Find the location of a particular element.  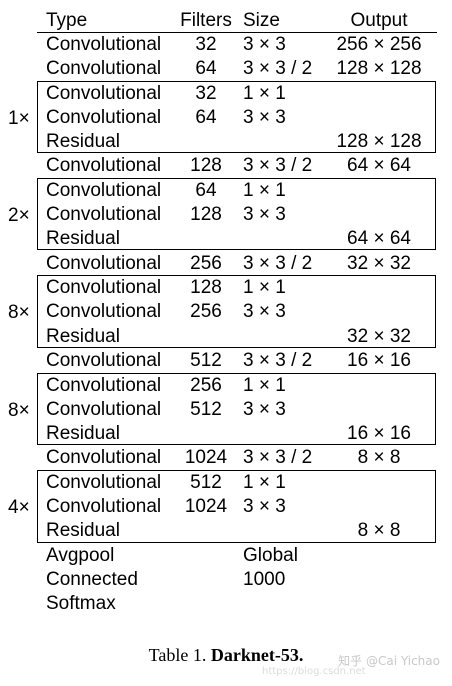

watermark-text: 知乎 @Cai Yichao is located at coordinates (389, 661).